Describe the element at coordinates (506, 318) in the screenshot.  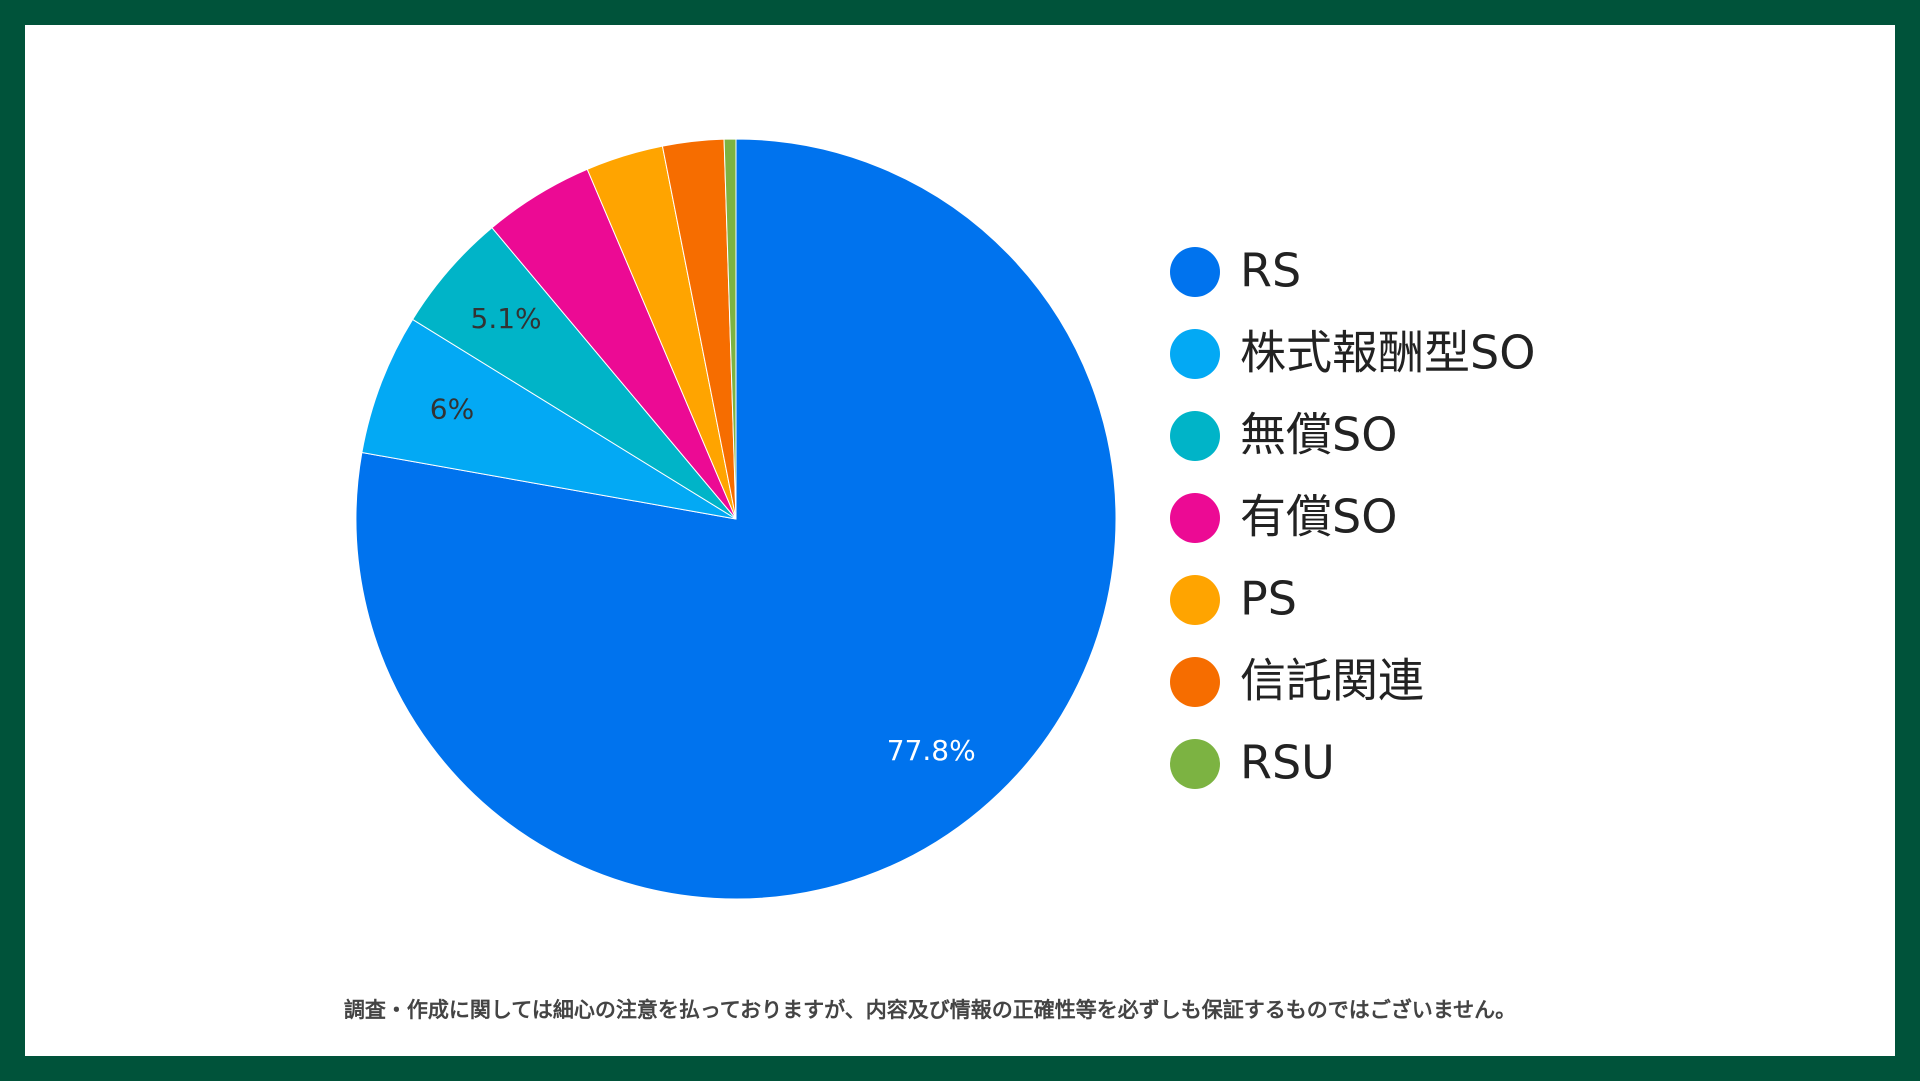
I see `data-label: 5.1%` at that location.